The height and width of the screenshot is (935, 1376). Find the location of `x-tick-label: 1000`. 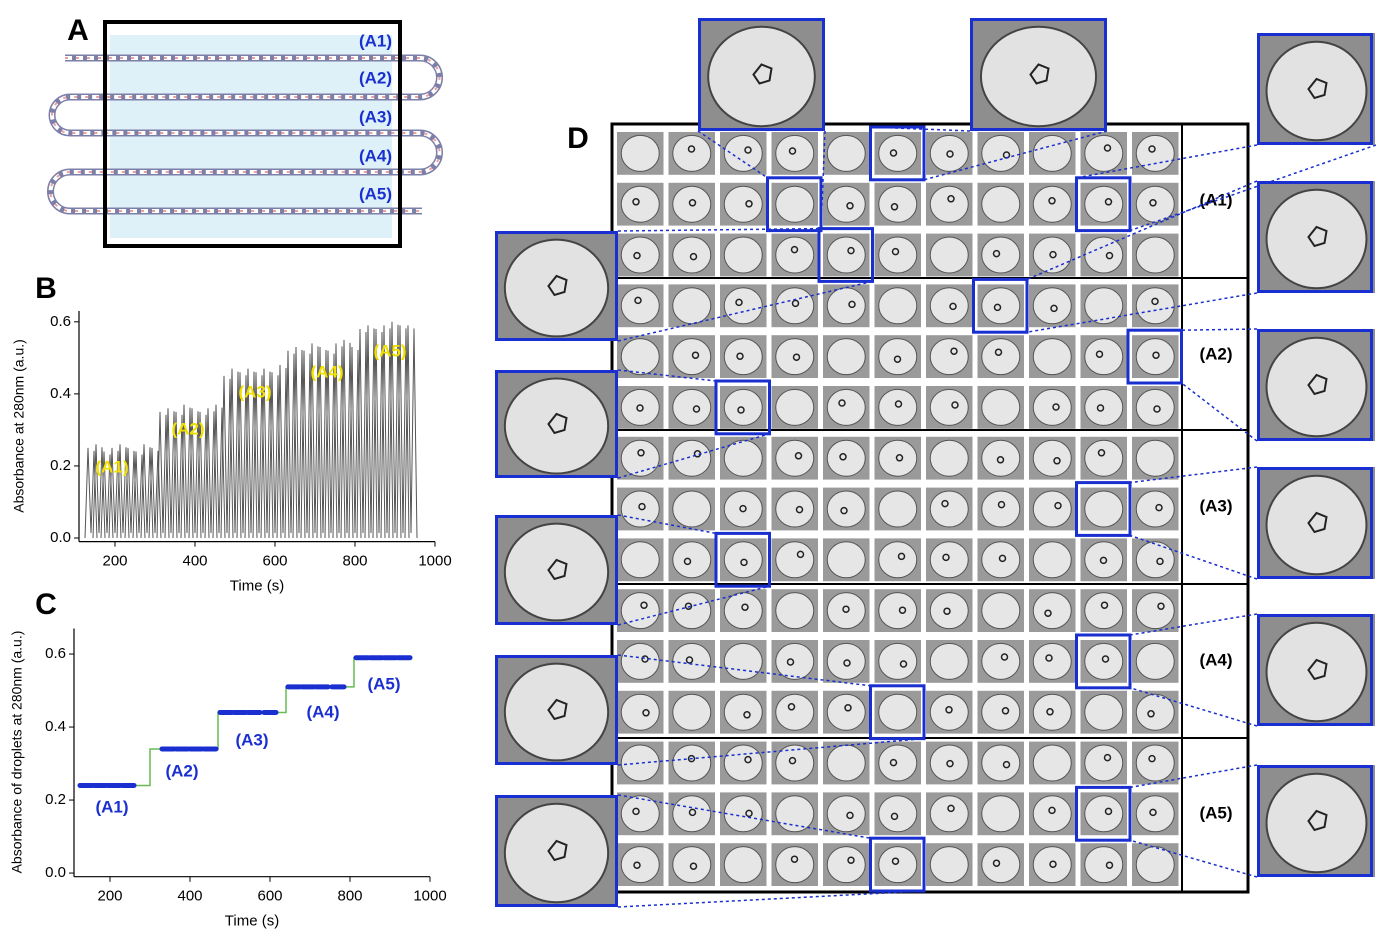

x-tick-label: 1000 is located at coordinates (429, 896).